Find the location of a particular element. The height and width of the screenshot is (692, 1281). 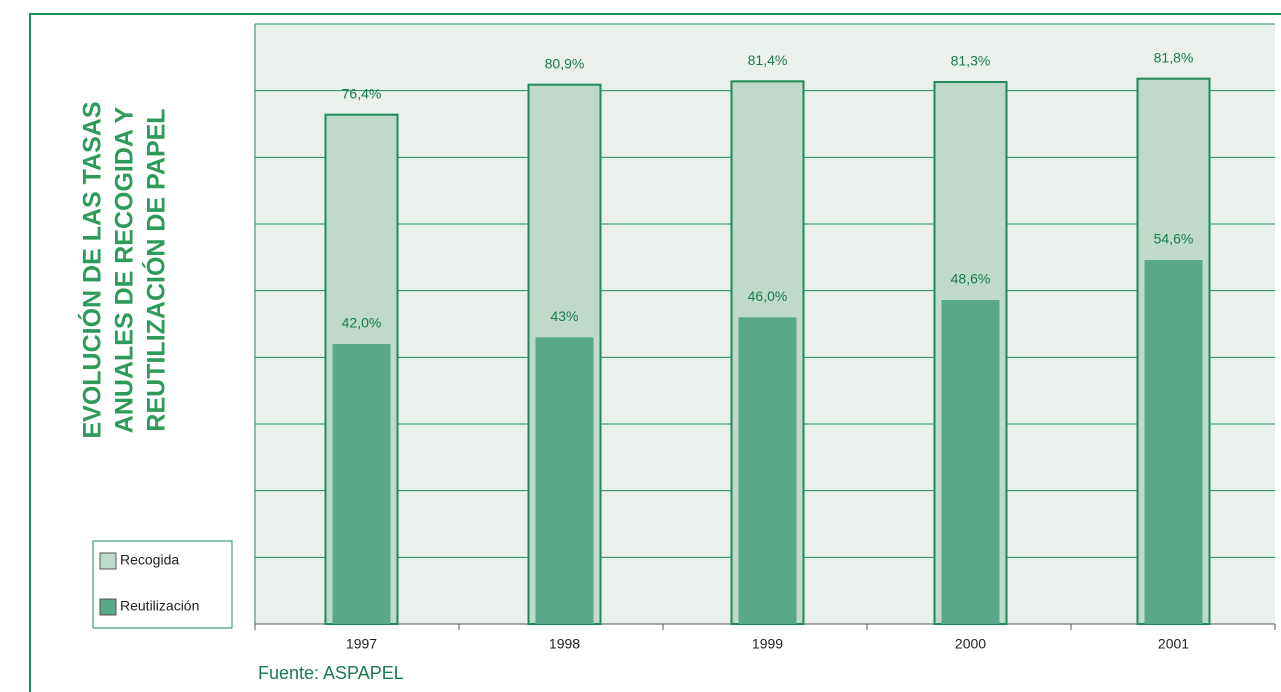

x-tick-label: 2000 is located at coordinates (970, 644).